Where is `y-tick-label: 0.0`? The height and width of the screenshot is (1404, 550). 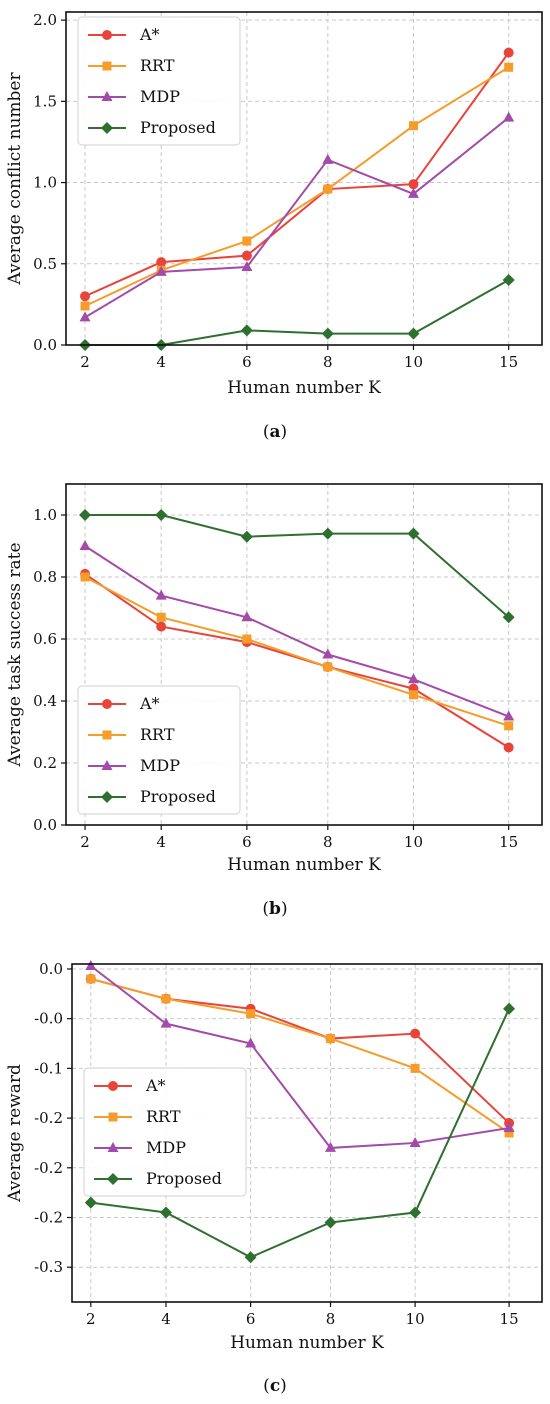
y-tick-label: 0.0 is located at coordinates (51, 969).